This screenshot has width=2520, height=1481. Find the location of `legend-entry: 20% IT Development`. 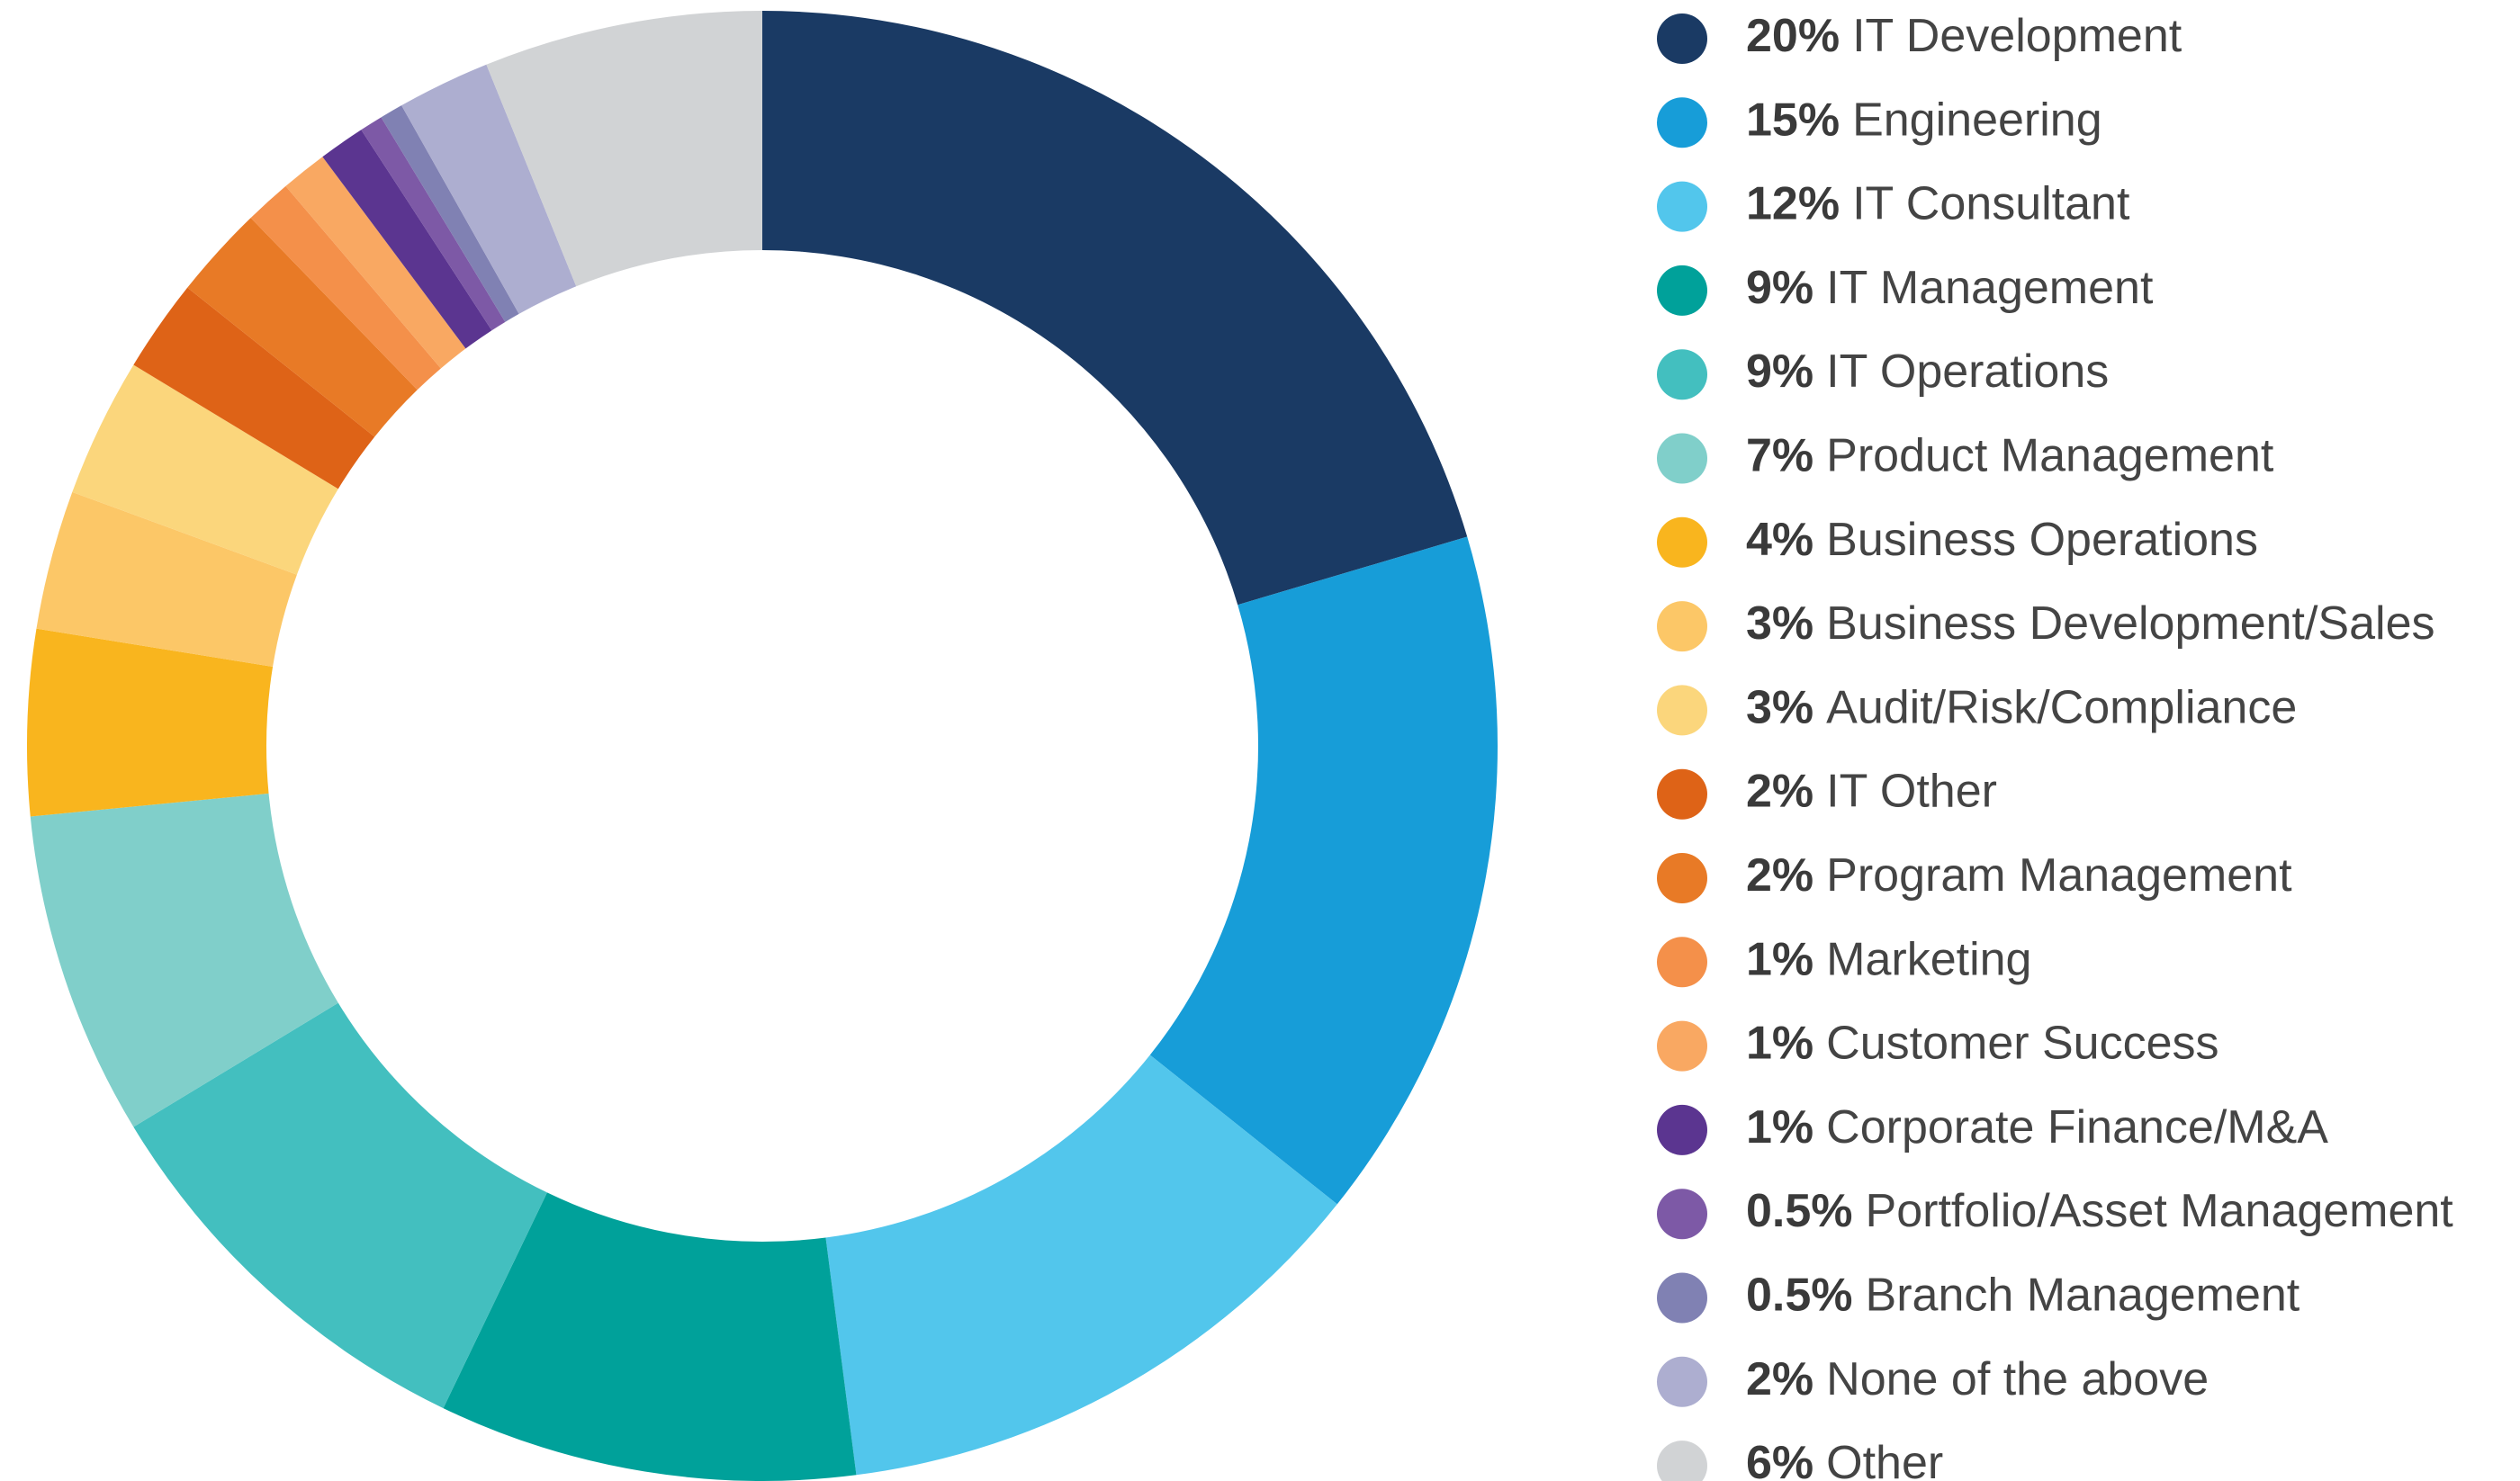

legend-entry: 20% IT Development is located at coordinates (1964, 36).